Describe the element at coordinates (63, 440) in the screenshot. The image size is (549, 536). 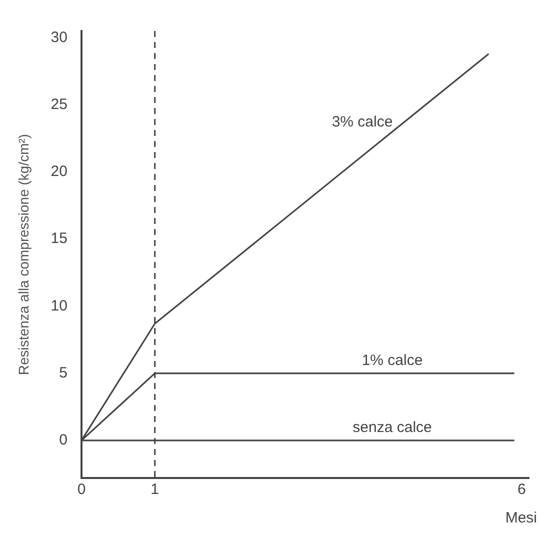
I see `y-tick-label: 0` at that location.